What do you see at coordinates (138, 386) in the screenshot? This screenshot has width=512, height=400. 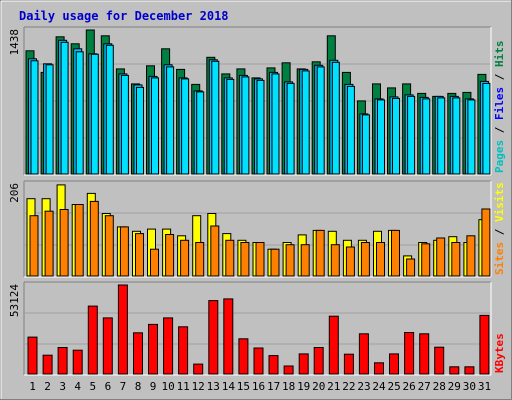 I see `x-tick-label: 8` at bounding box center [138, 386].